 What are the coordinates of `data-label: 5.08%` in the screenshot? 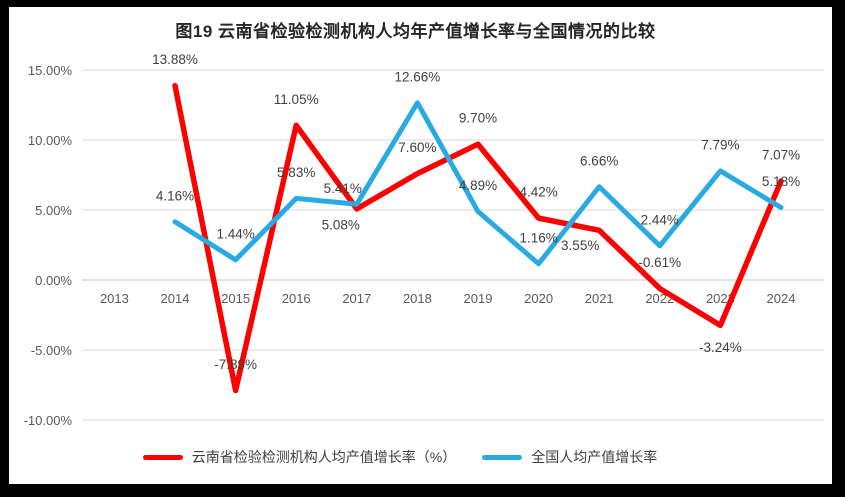 It's located at (341, 224).